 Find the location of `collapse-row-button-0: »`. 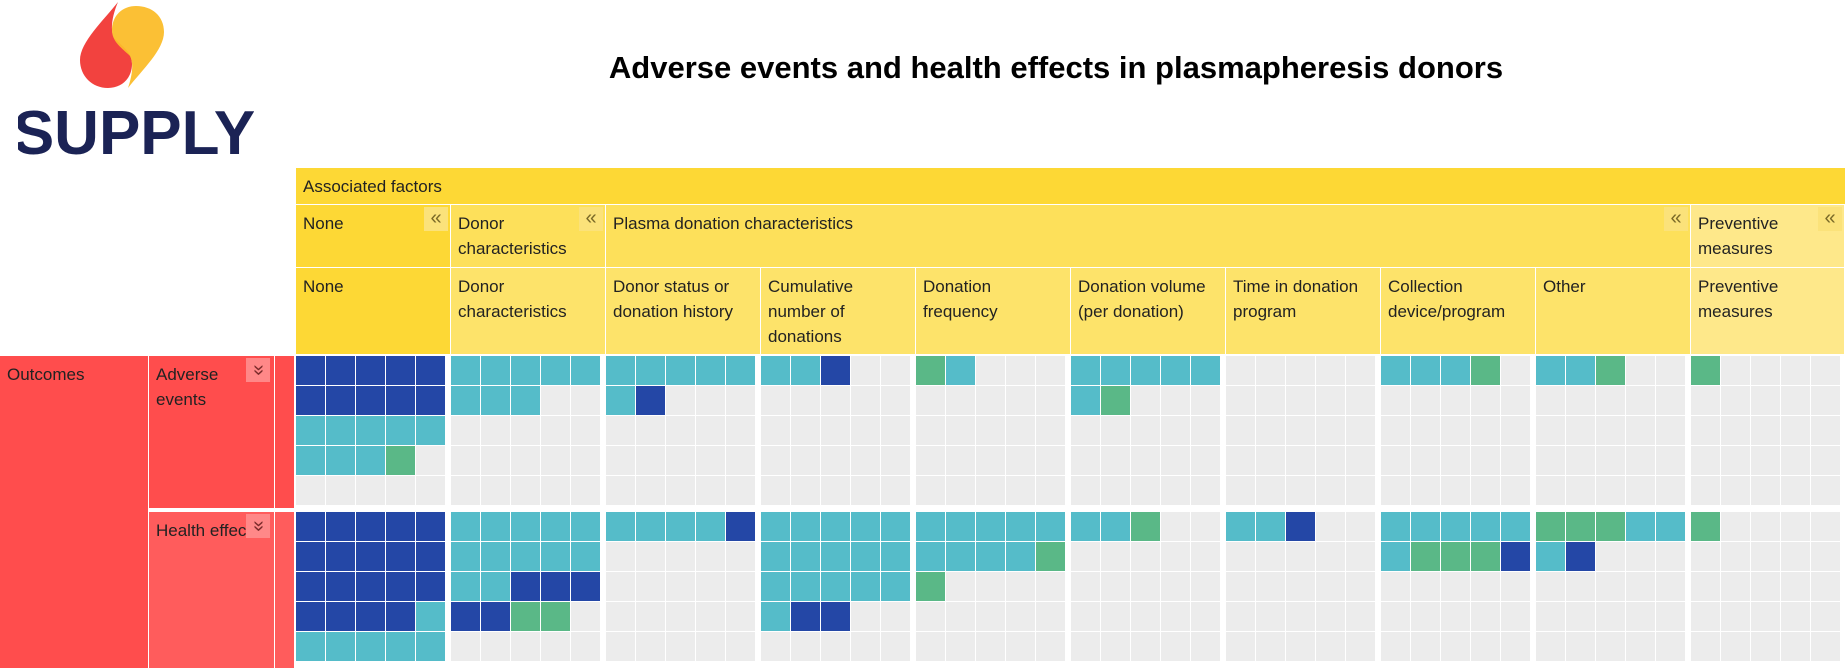

collapse-row-button-0: » is located at coordinates (258, 370).